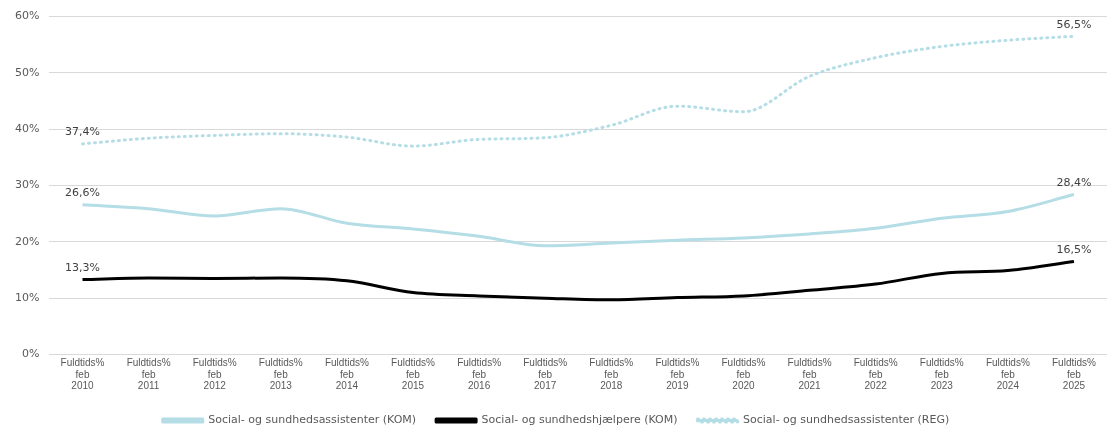 Image resolution: width=1115 pixels, height=436 pixels. What do you see at coordinates (214, 374) in the screenshot?
I see `x-tick-label: Fuldtids% feb 2012` at bounding box center [214, 374].